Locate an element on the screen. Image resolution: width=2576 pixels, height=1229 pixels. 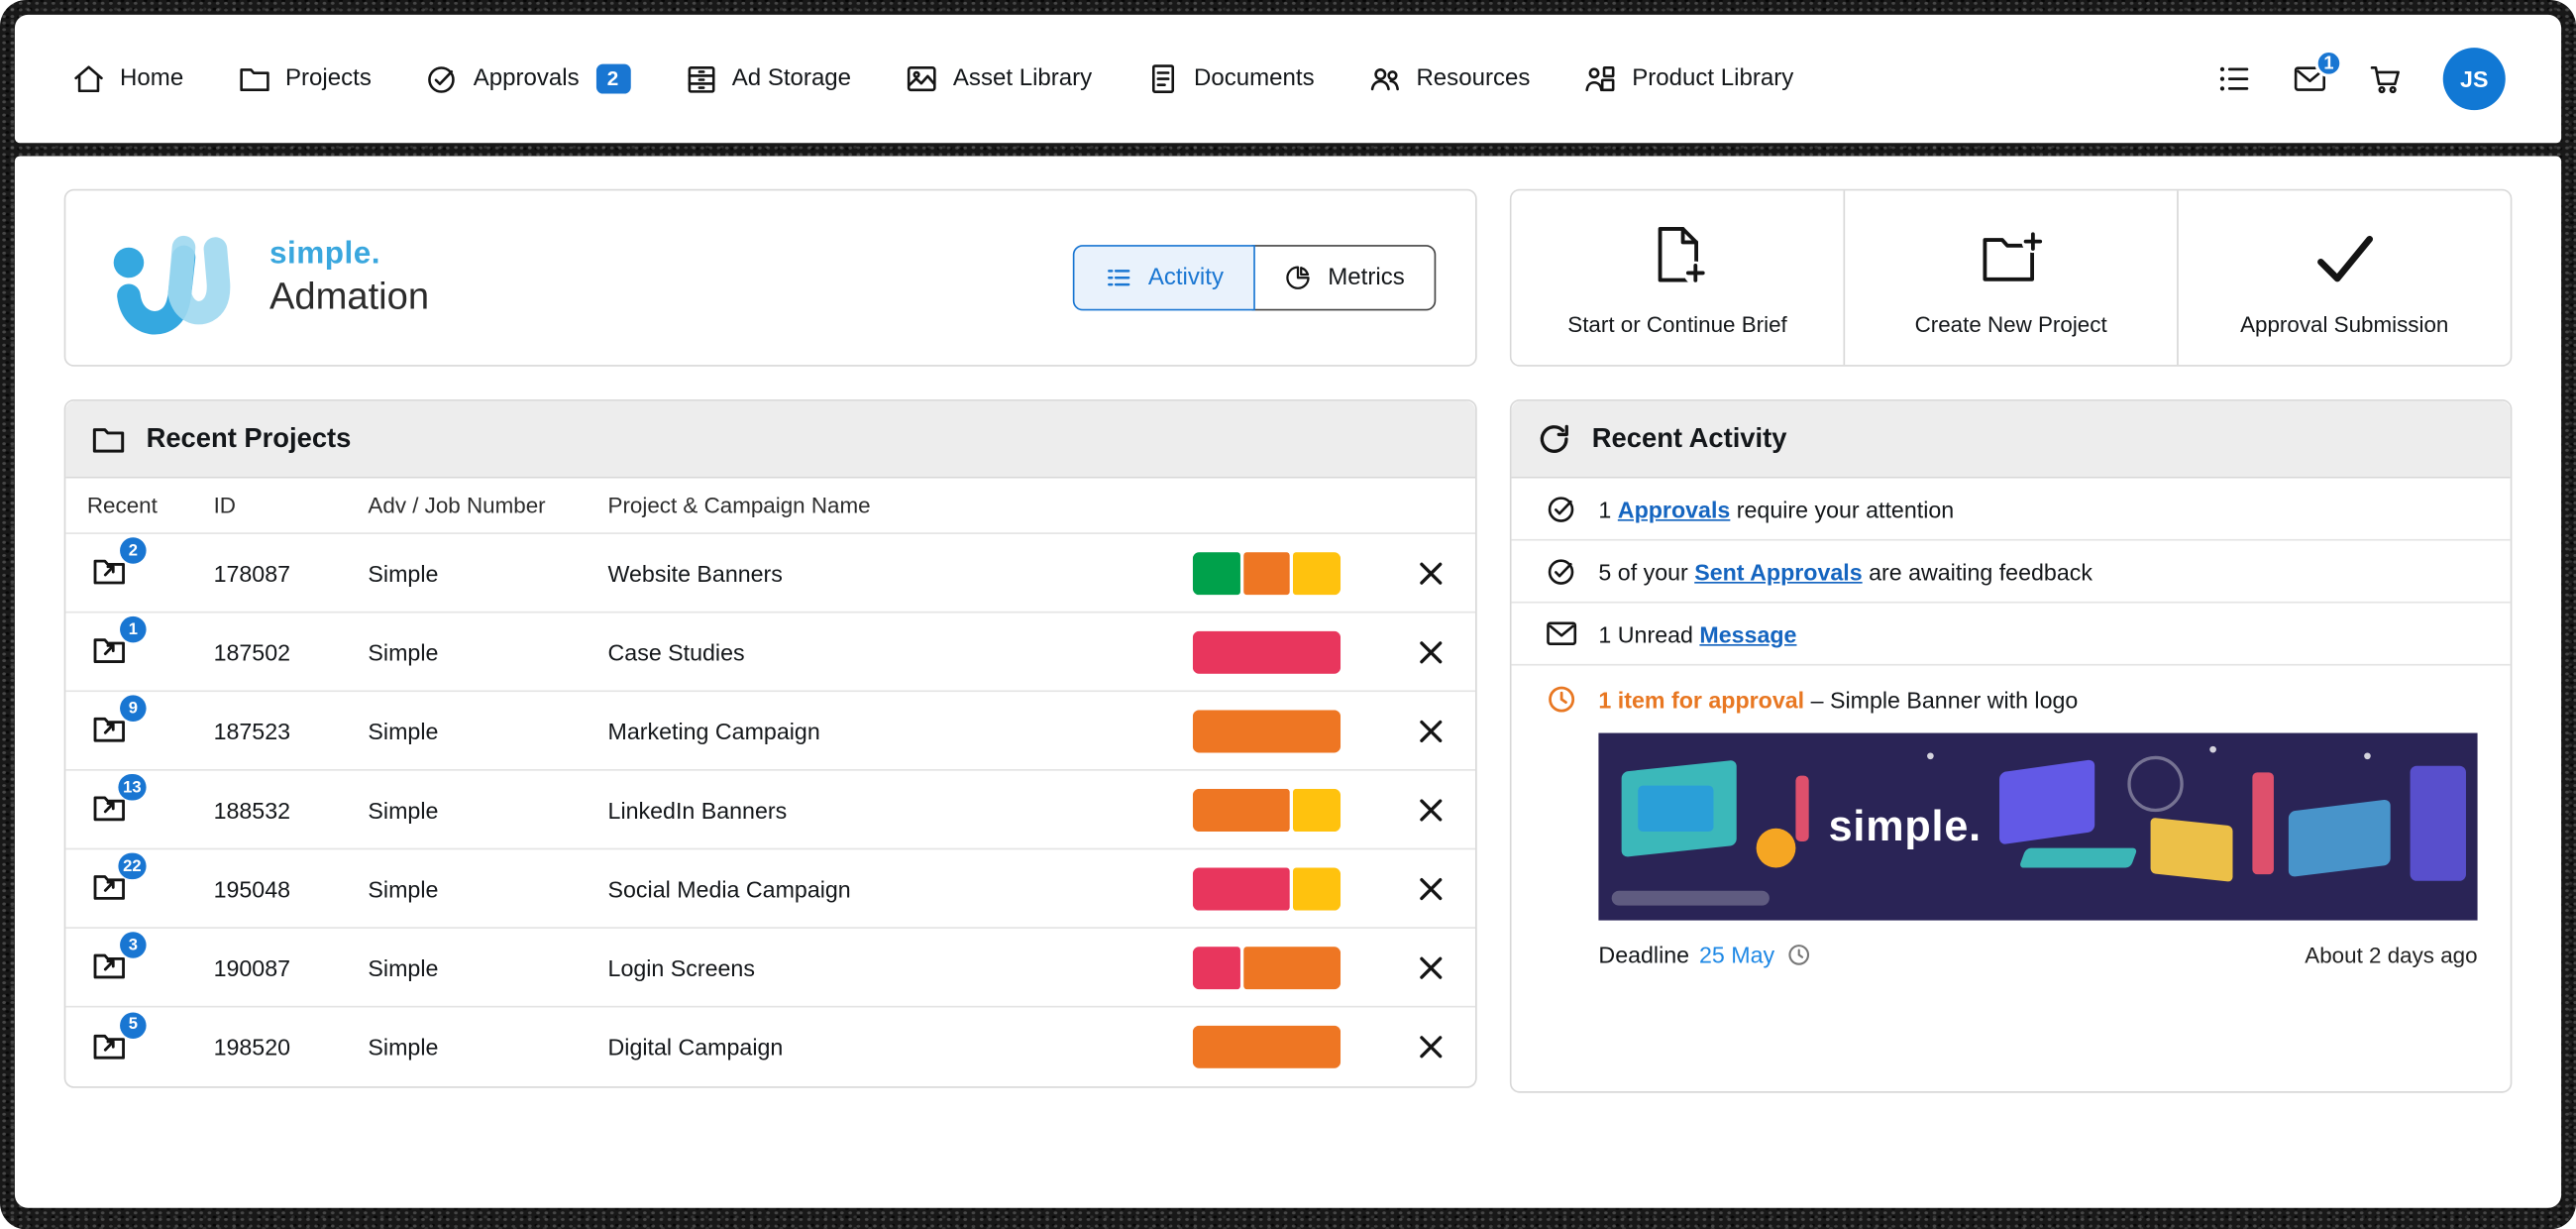
project-unread-badge: 22 is located at coordinates (132, 866).